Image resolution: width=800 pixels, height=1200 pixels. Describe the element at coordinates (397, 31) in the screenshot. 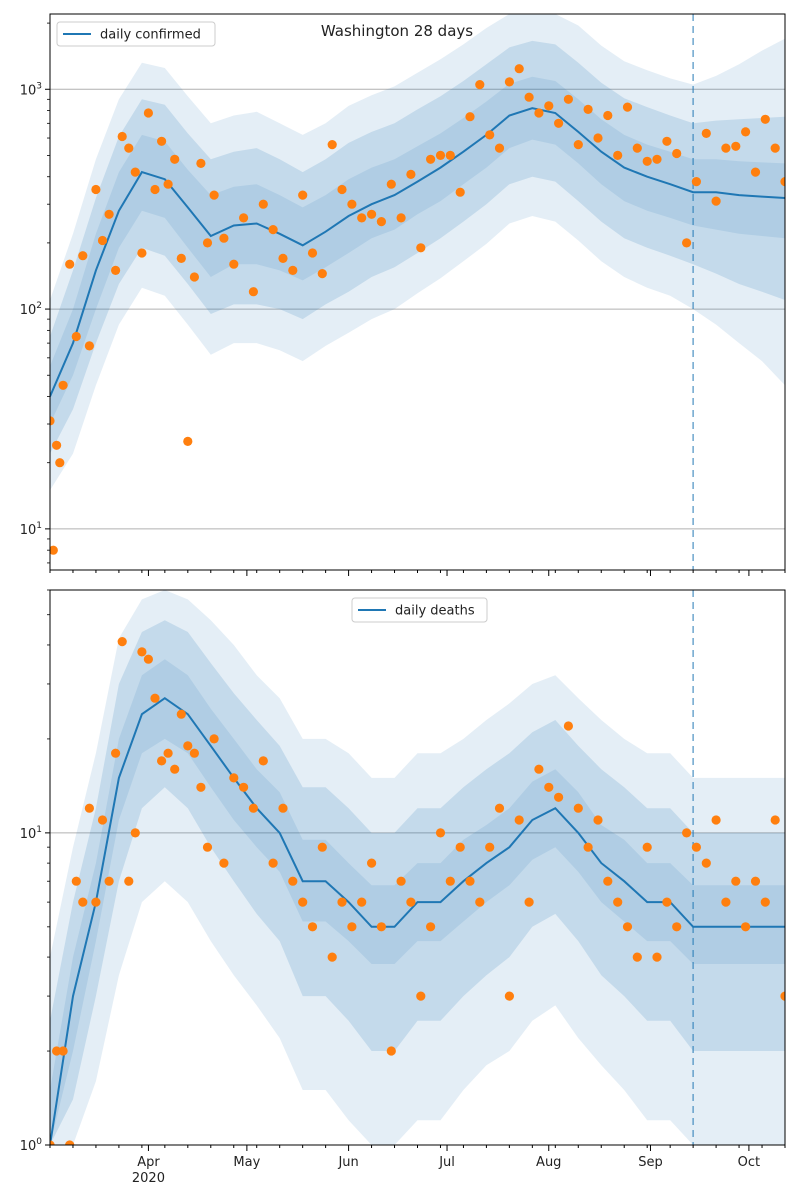

I see `chart-title: Washington 28 days` at that location.